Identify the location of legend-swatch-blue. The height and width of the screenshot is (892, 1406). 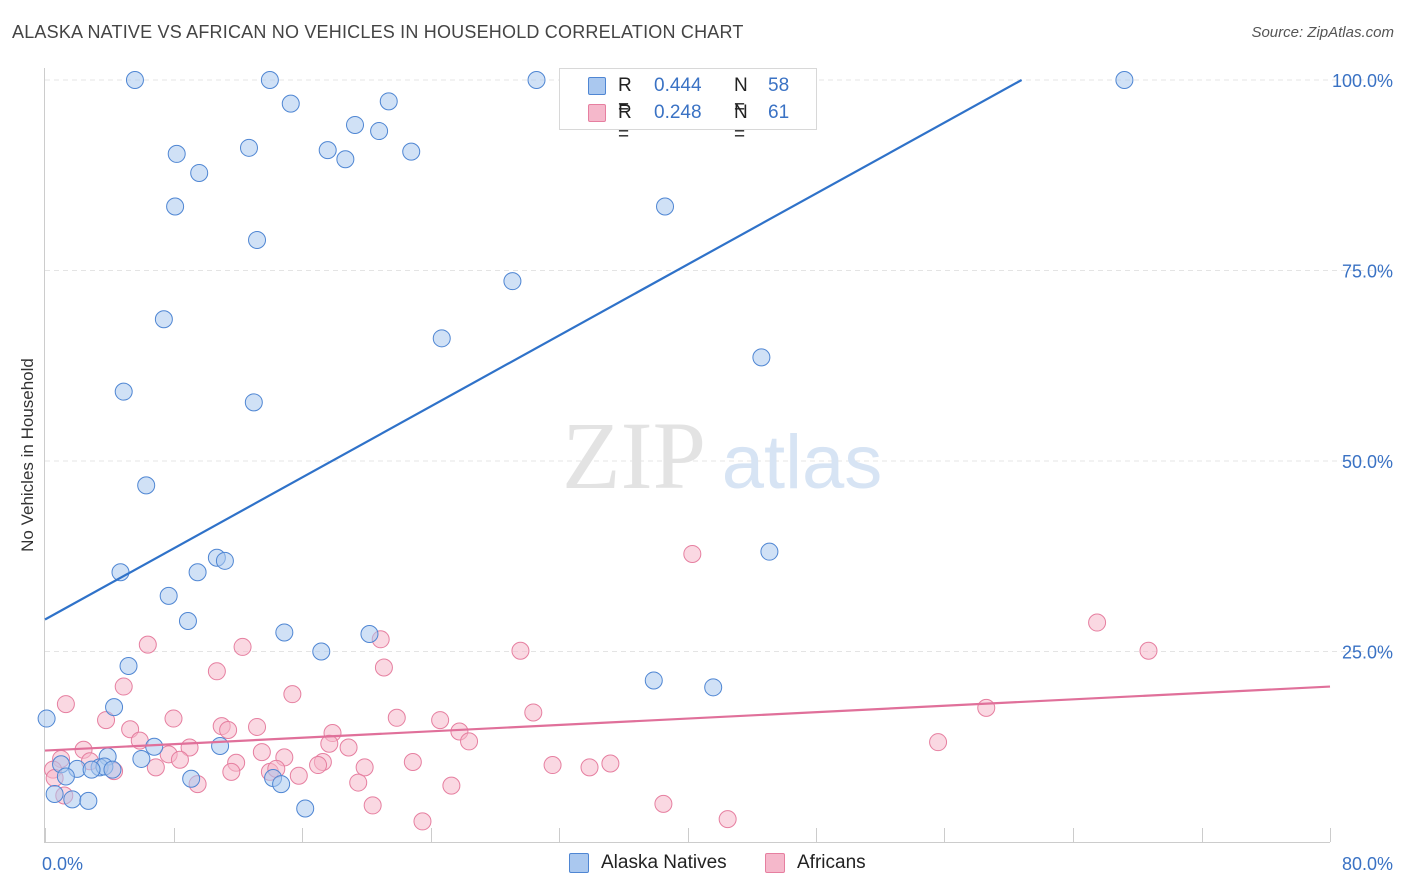
(597, 86).